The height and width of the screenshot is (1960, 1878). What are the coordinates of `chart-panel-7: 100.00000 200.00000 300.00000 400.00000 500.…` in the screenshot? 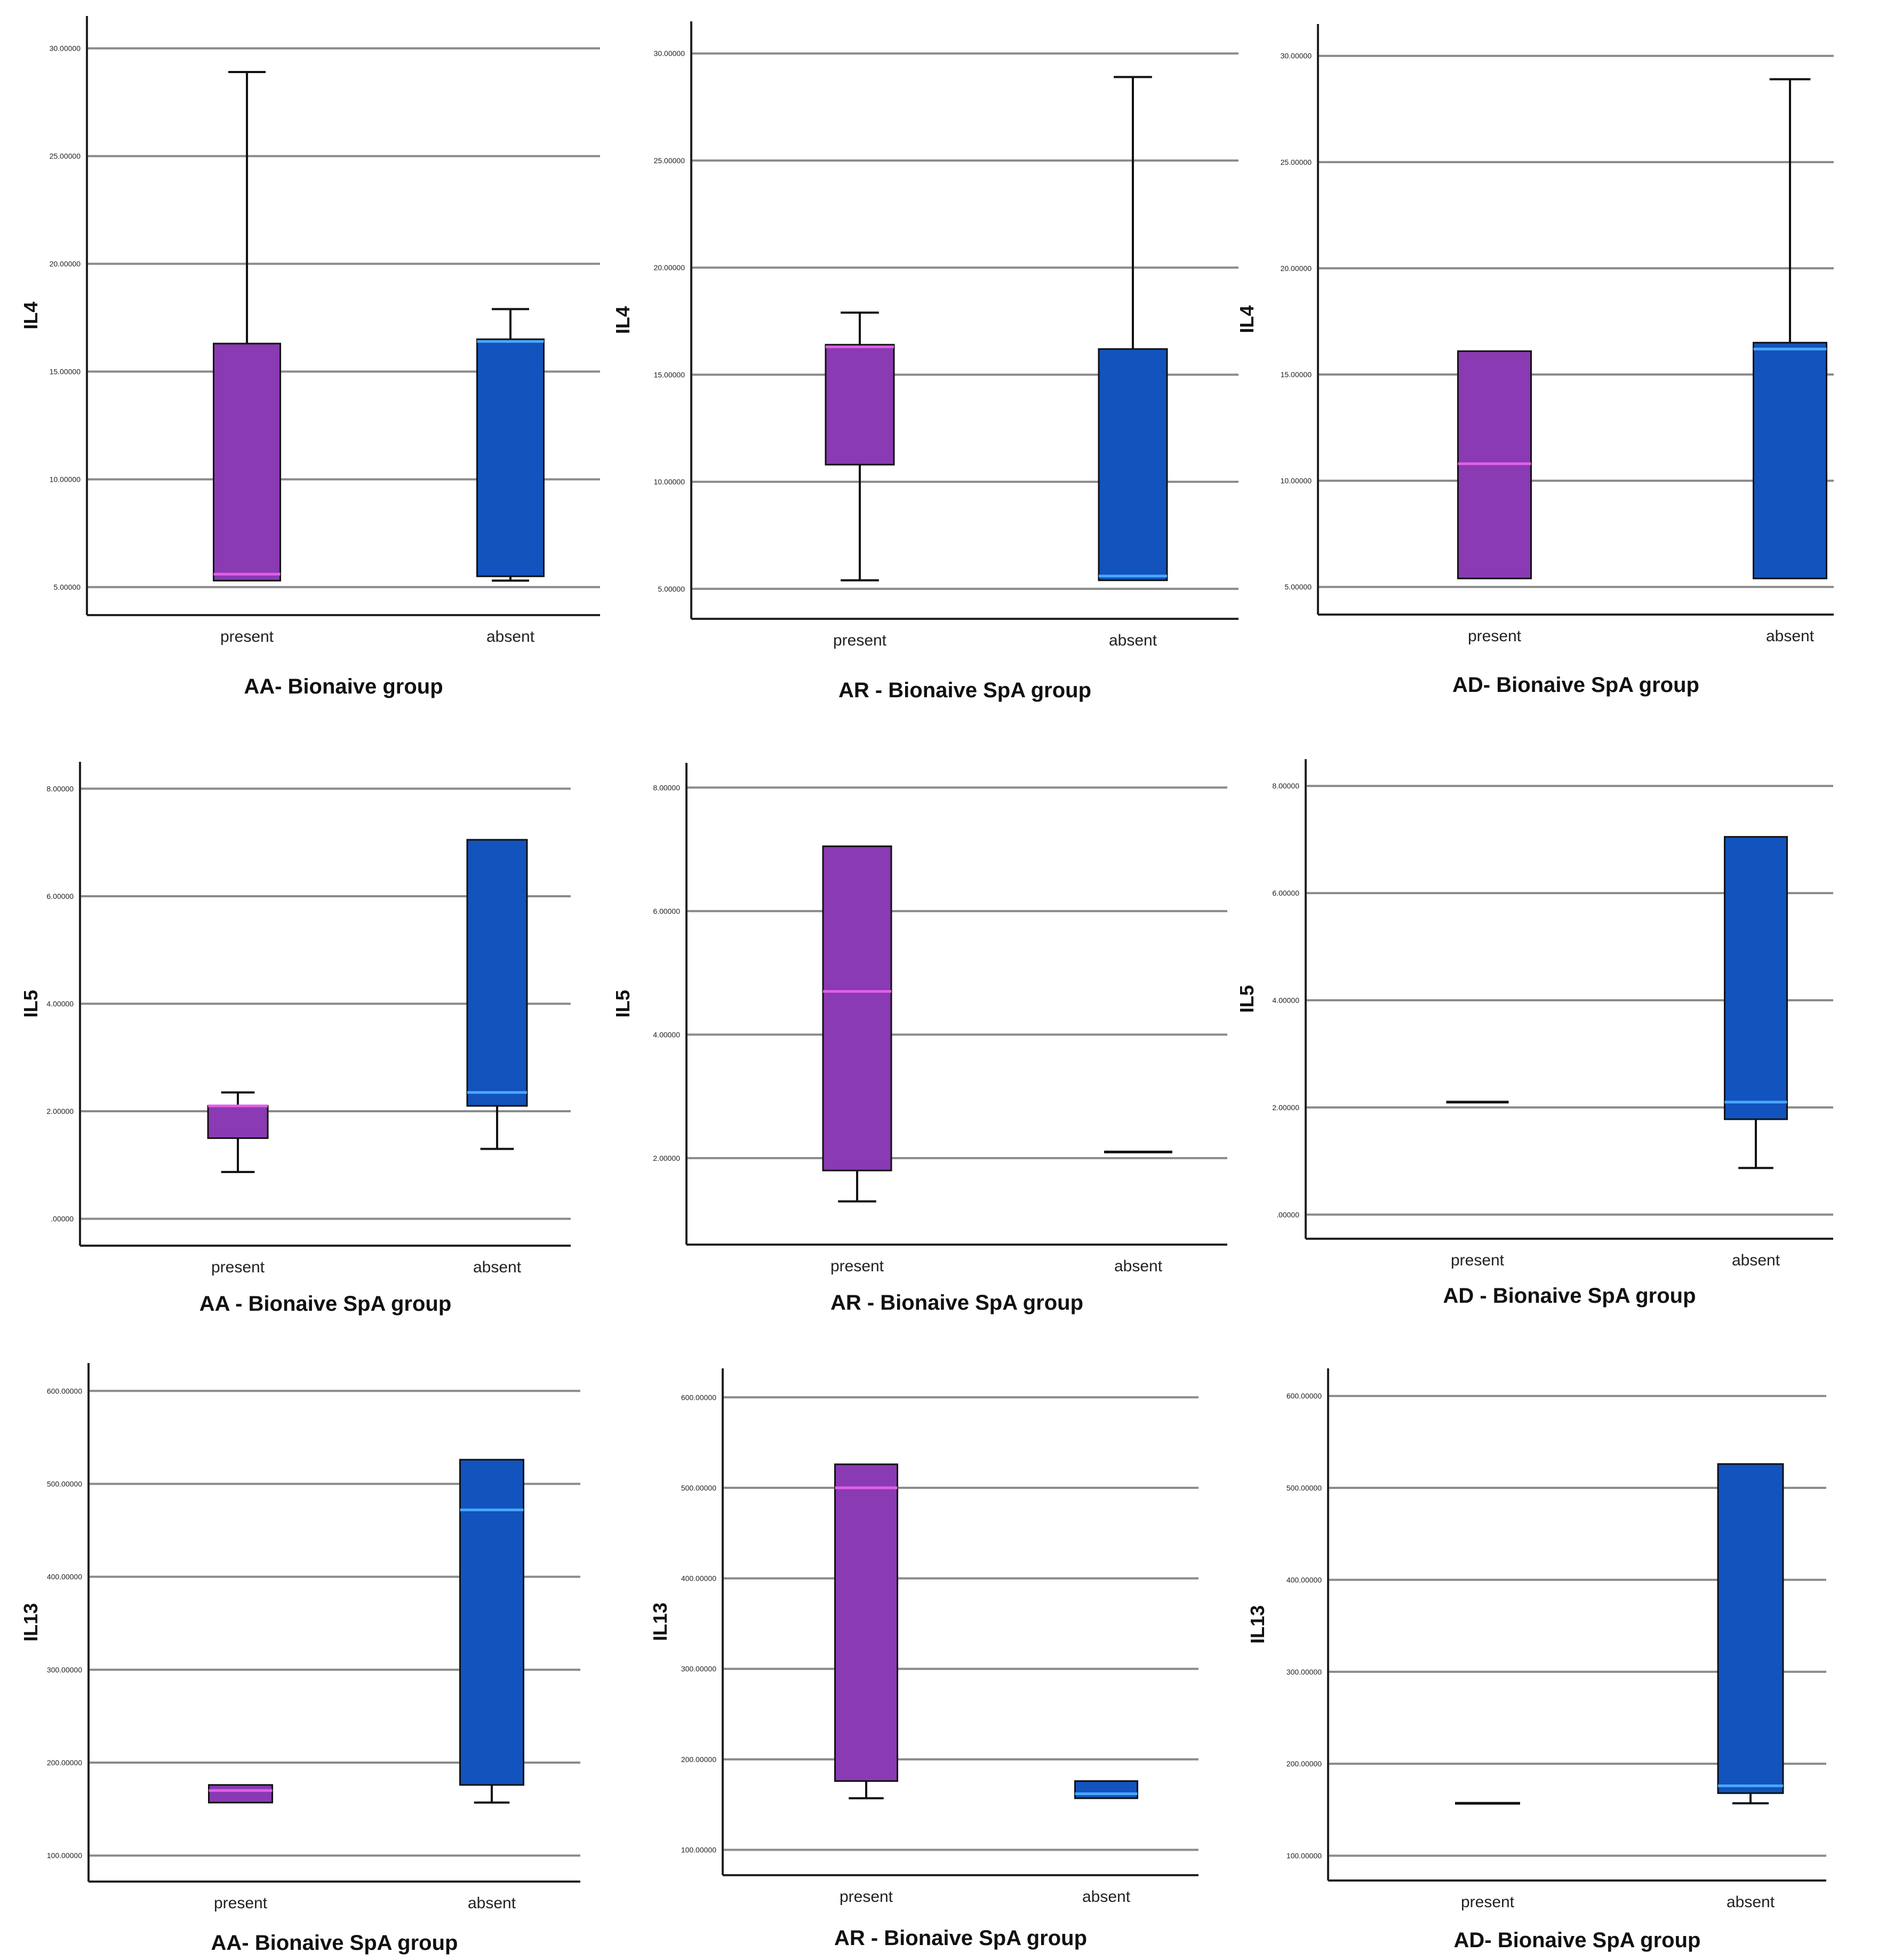 It's located at (300, 1659).